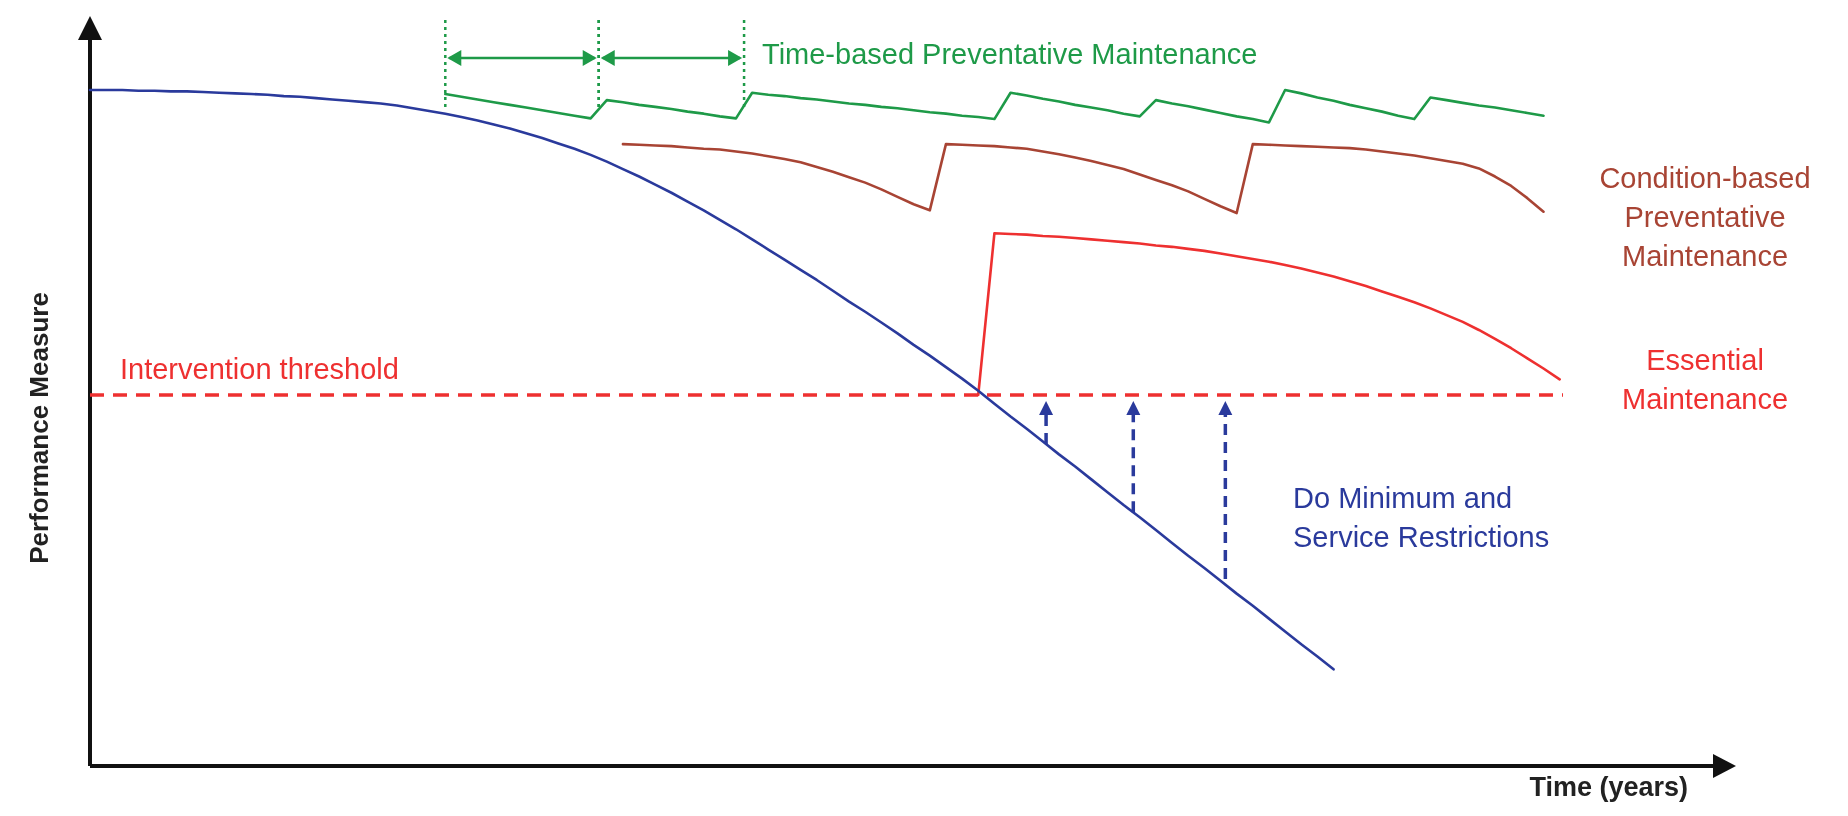 This screenshot has height=816, width=1848. Describe the element at coordinates (1608, 787) in the screenshot. I see `x-axis-title: Time (years)` at that location.